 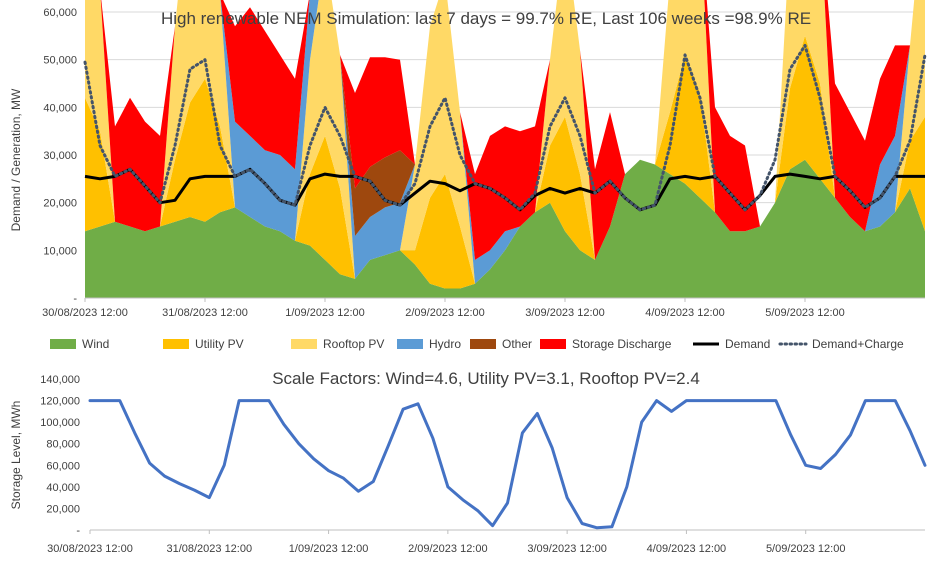 What do you see at coordinates (63, 509) in the screenshot?
I see `storage-chart-y-tick-label: 20,000` at bounding box center [63, 509].